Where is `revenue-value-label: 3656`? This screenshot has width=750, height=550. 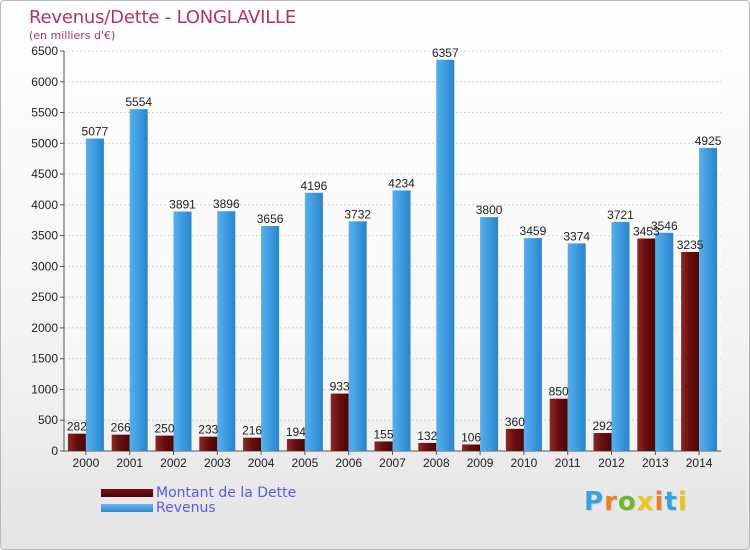 revenue-value-label: 3656 is located at coordinates (270, 219).